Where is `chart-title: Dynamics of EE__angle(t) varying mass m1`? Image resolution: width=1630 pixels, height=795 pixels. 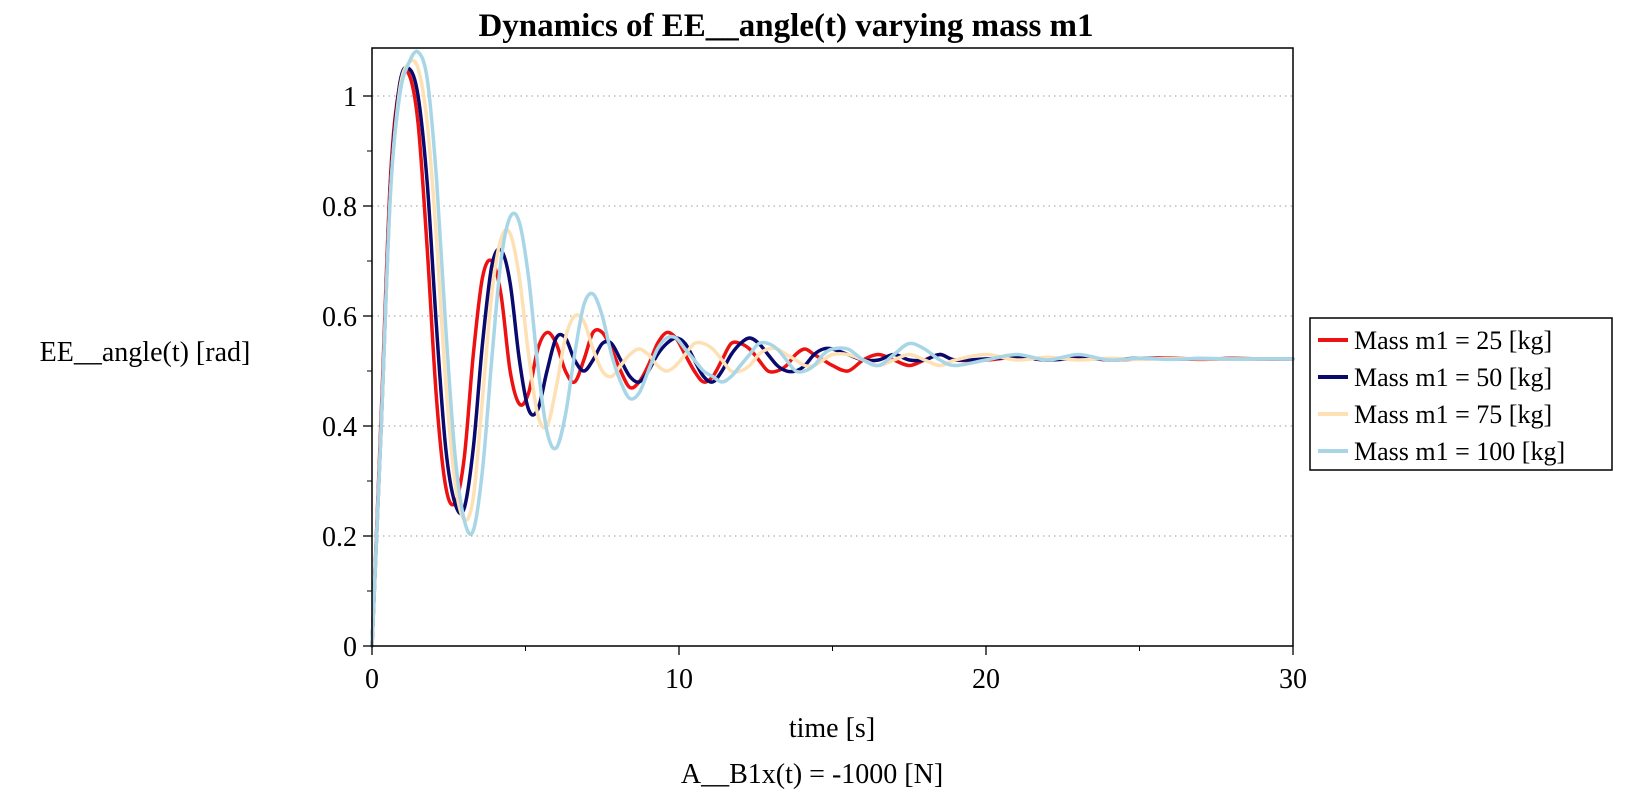
chart-title: Dynamics of EE__angle(t) varying mass m1 is located at coordinates (785, 26).